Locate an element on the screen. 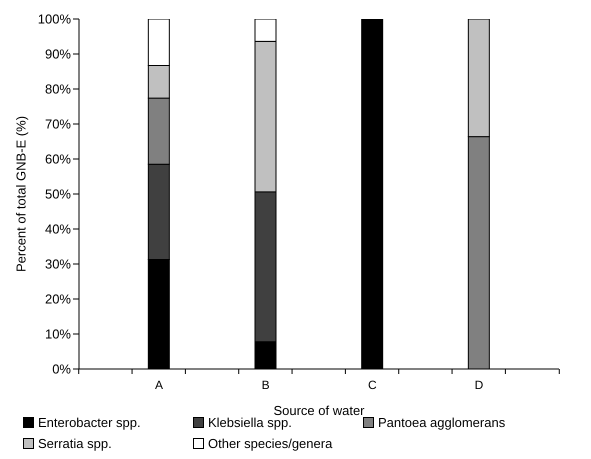 Image resolution: width=591 pixels, height=459 pixels. legend-label: Klebsiella spp. is located at coordinates (250, 422).